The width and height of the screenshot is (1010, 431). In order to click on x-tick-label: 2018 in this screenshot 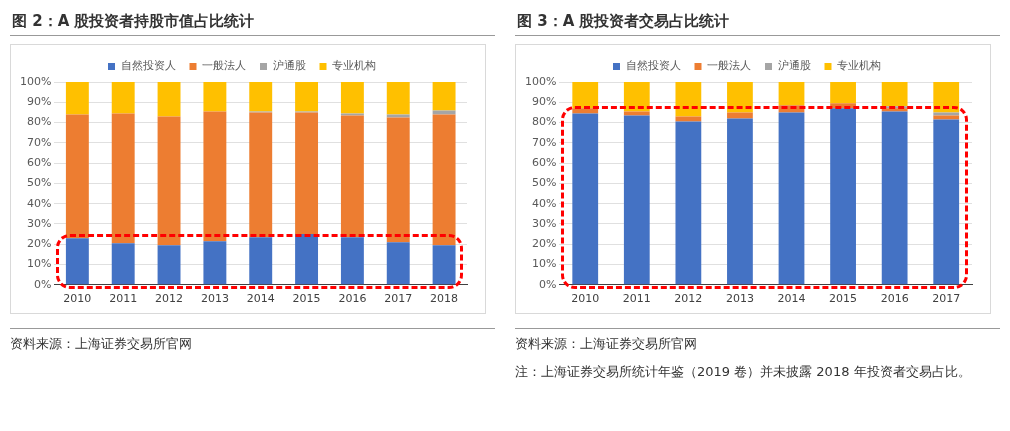, I will do `click(444, 299)`.